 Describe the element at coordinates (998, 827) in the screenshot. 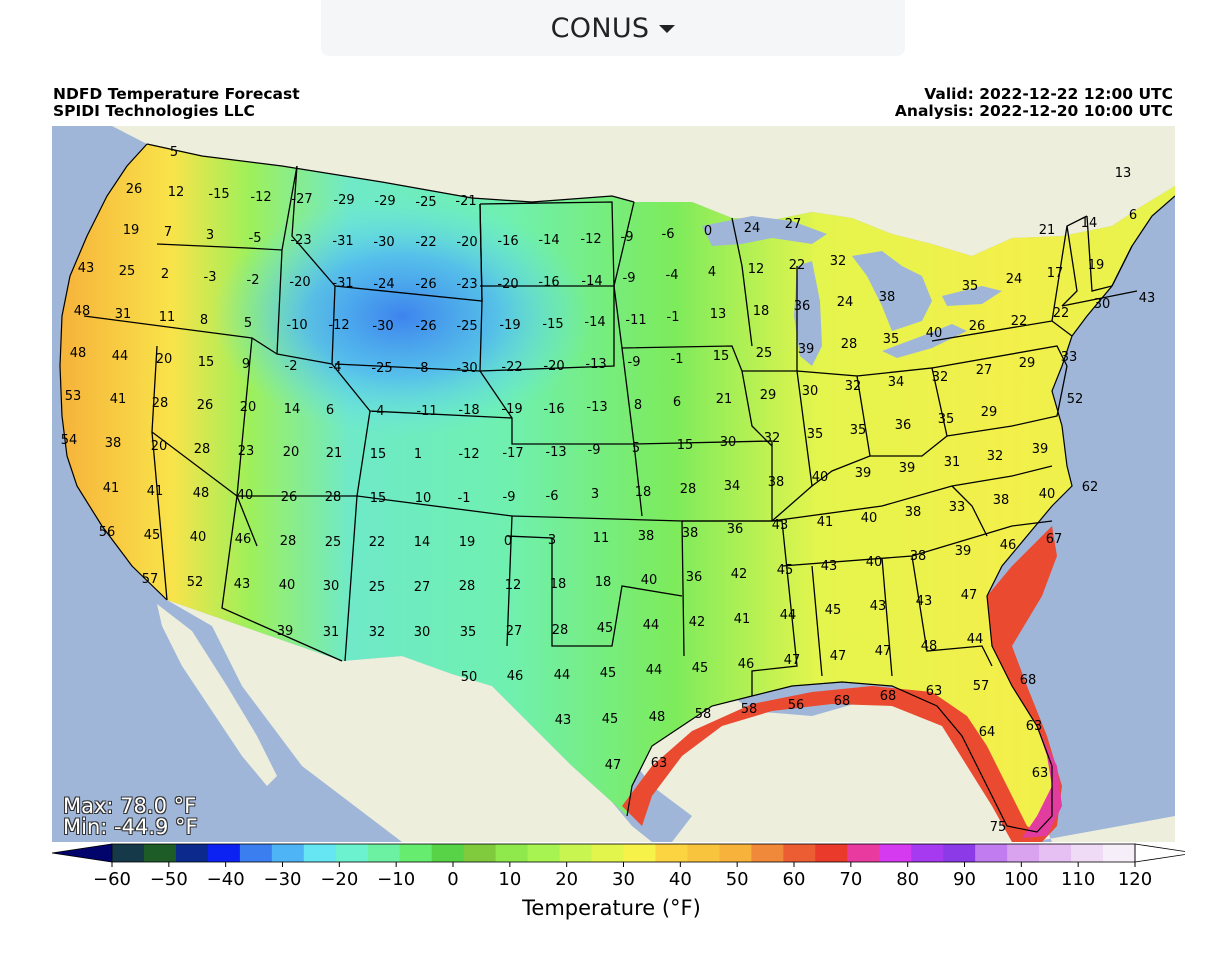

I see `temperature-value-label: 75` at that location.